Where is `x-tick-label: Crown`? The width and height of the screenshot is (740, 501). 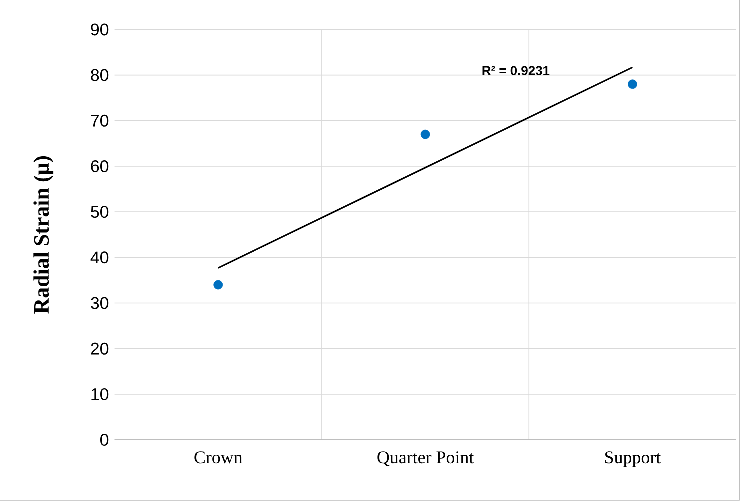
x-tick-label: Crown is located at coordinates (218, 458).